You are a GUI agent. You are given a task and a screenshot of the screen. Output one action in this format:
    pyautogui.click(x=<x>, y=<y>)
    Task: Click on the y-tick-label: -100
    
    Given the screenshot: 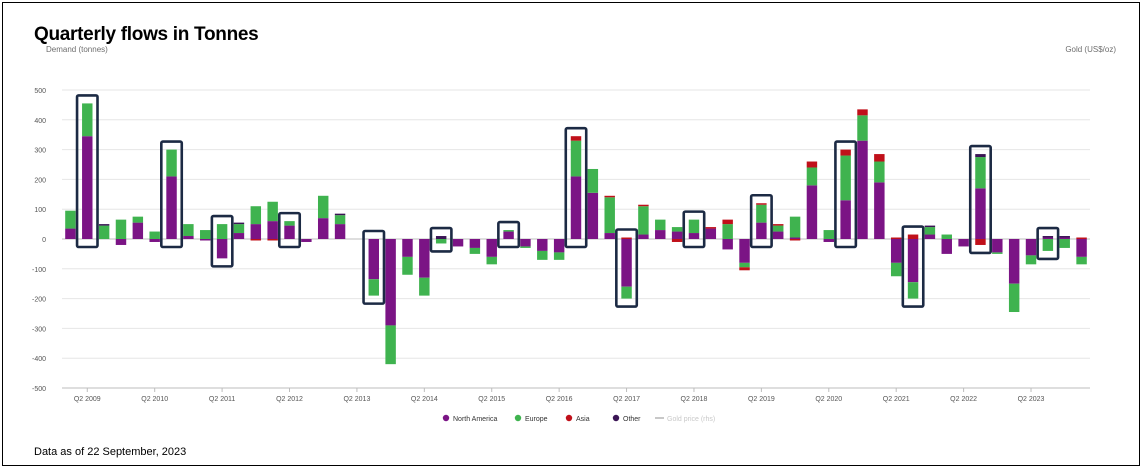 What is the action you would take?
    pyautogui.click(x=39, y=270)
    